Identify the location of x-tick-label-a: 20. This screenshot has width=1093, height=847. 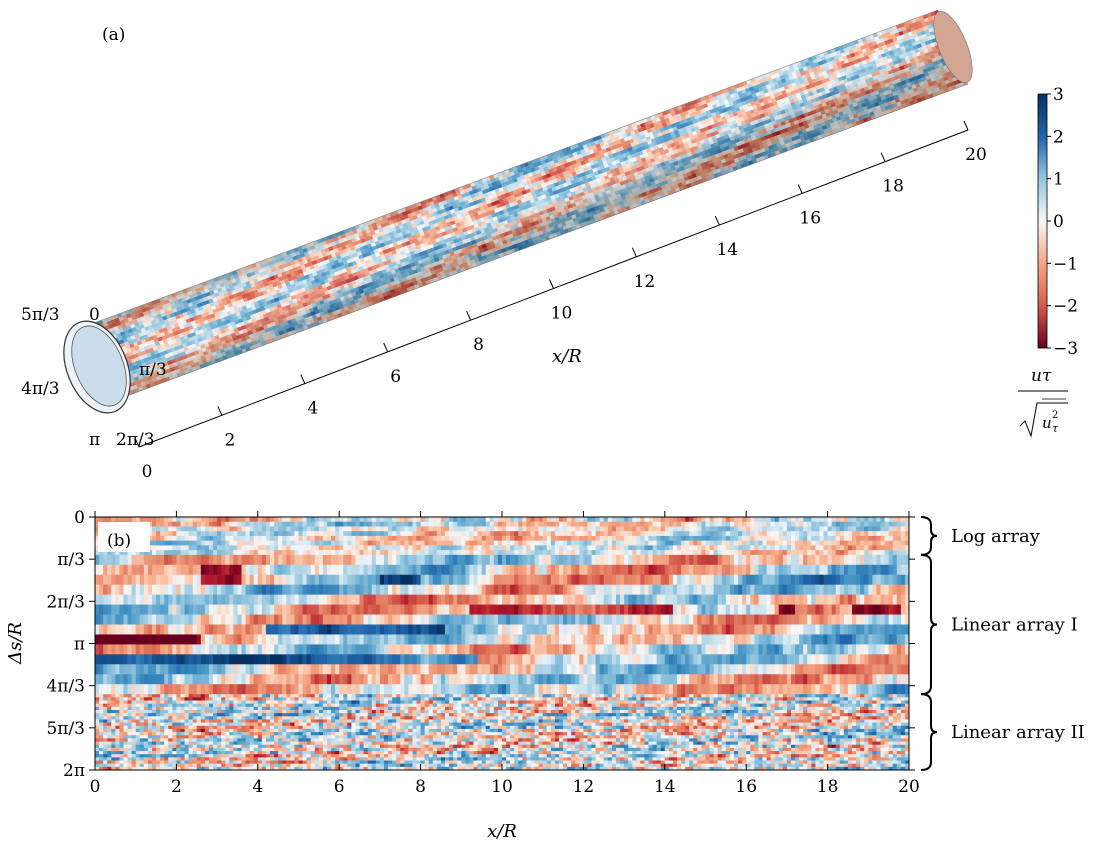
(976, 155).